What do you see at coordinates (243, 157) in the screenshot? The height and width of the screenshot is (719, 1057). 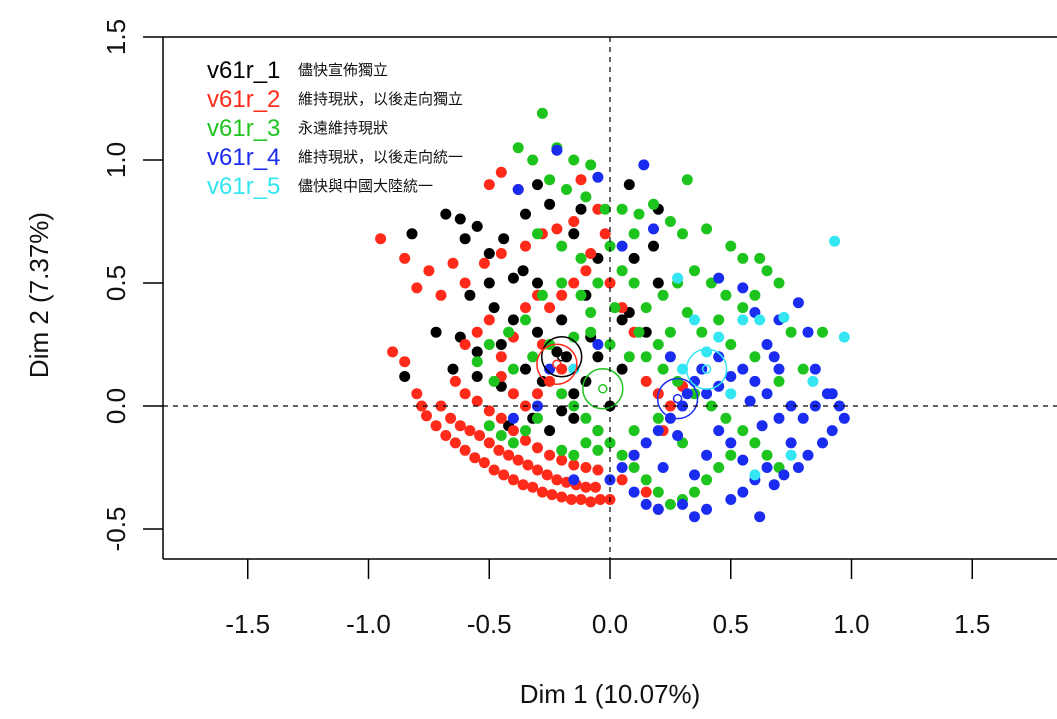 I see `legend-key-v61r_4: v61r_4` at bounding box center [243, 157].